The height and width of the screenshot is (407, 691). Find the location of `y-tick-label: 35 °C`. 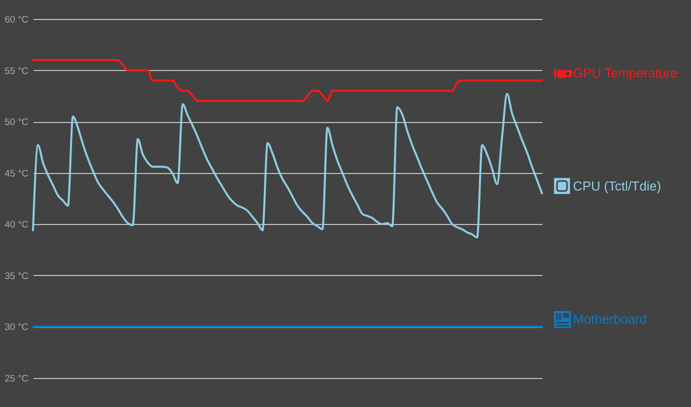

y-tick-label: 35 °C is located at coordinates (16, 276).